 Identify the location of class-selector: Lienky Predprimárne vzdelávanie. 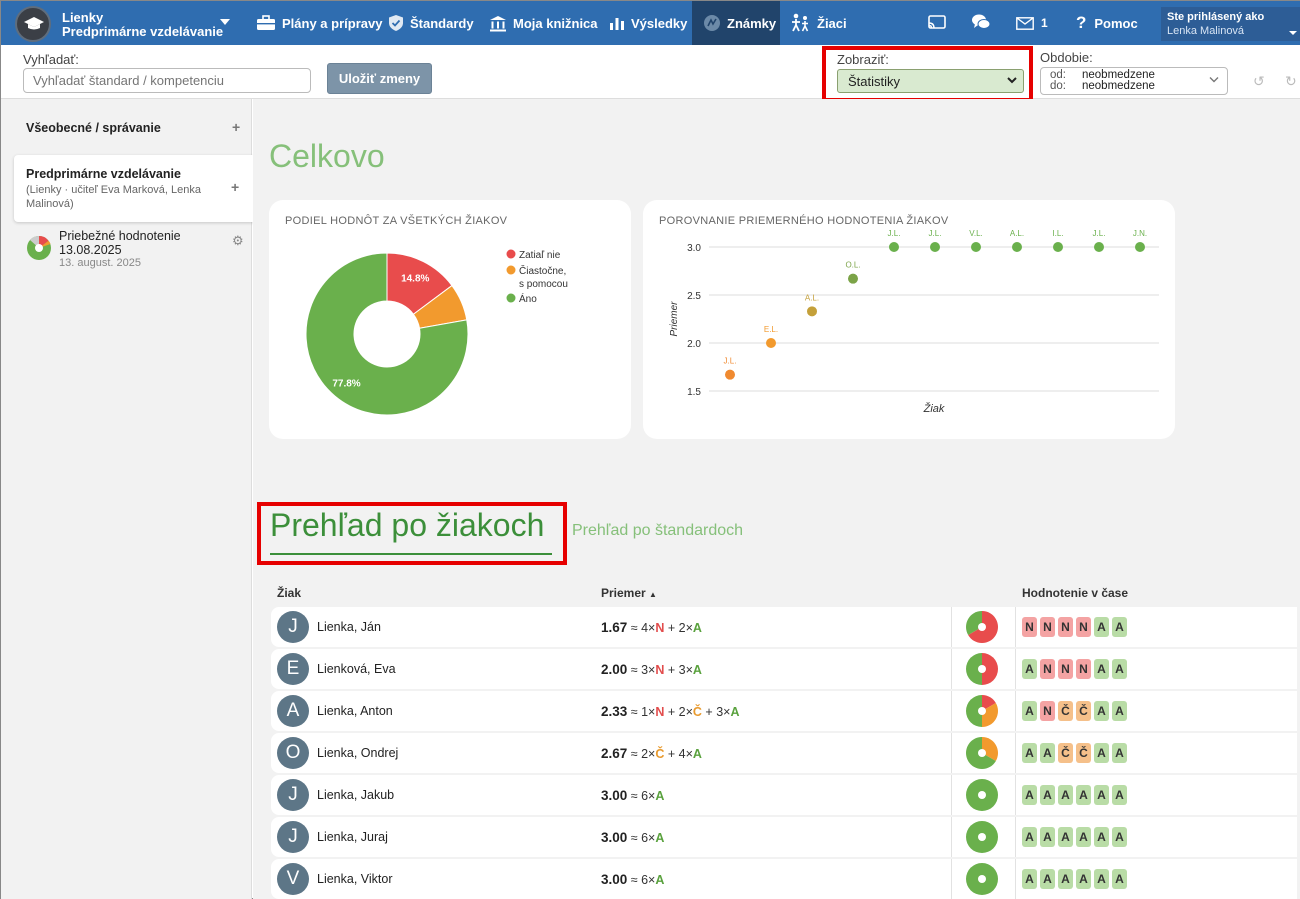
(142, 25).